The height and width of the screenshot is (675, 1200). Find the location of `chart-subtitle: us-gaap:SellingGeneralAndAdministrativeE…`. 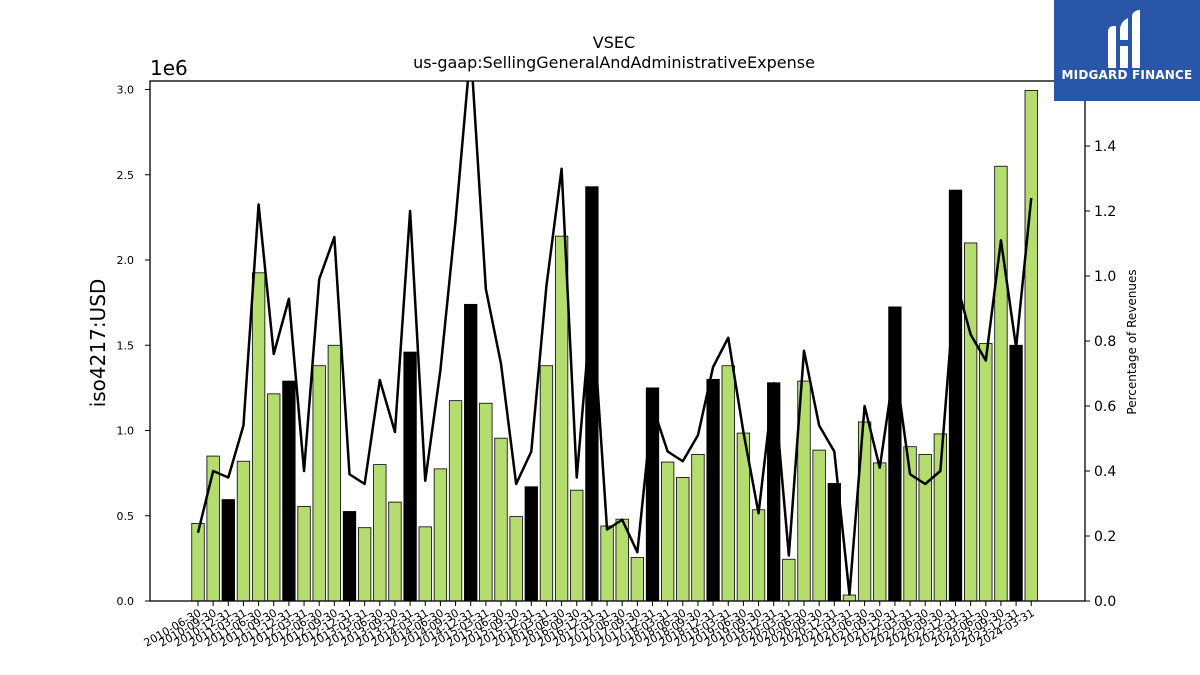

chart-subtitle: us-gaap:SellingGeneralAndAdministrativeE… is located at coordinates (614, 62).